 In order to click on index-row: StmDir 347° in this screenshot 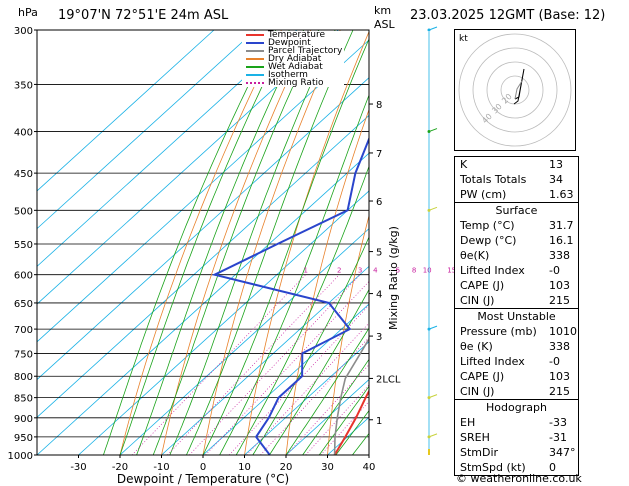, I will do `click(516, 452)`.